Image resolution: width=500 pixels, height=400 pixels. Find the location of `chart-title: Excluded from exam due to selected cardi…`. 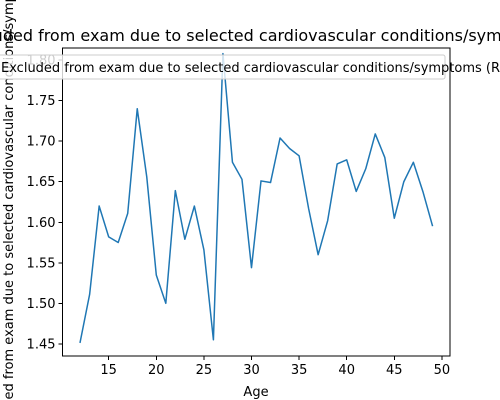

chart-title: Excluded from exam due to selected cardi… is located at coordinates (250, 35).